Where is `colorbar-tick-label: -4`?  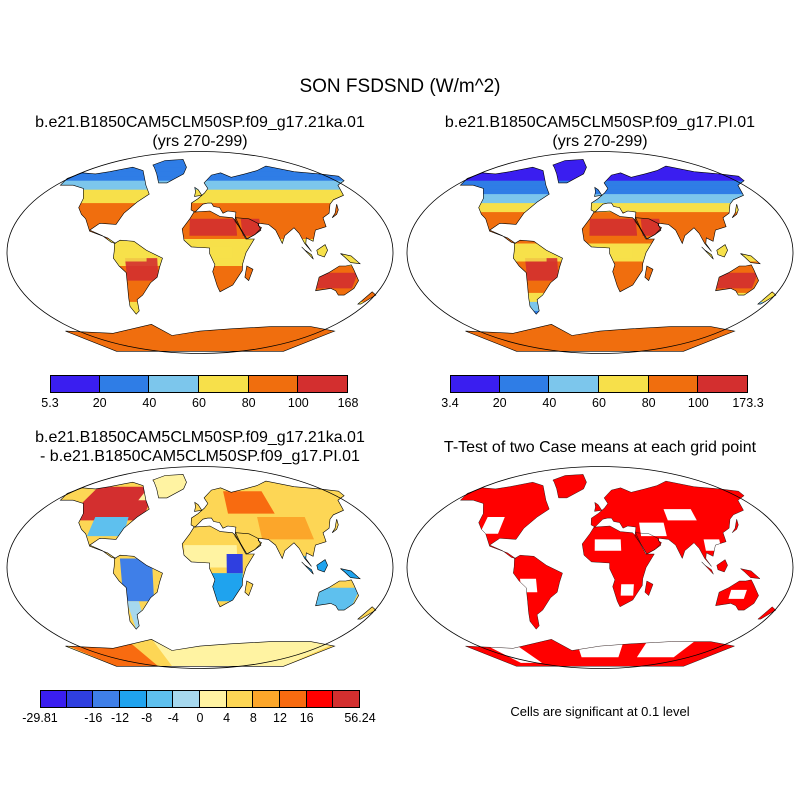 colorbar-tick-label: -4 is located at coordinates (173, 718).